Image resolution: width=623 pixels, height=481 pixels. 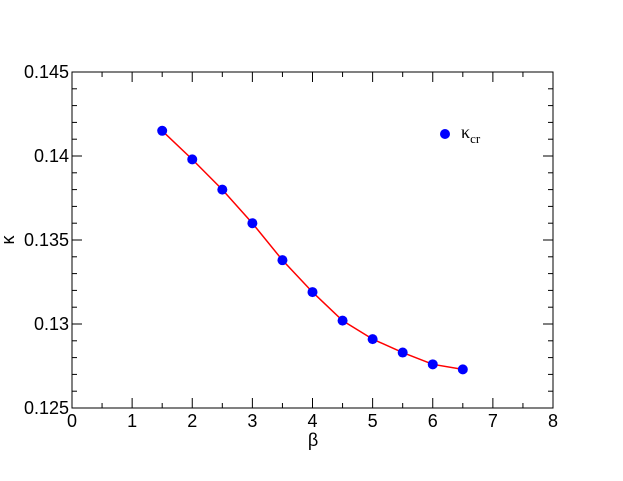 What do you see at coordinates (72, 421) in the screenshot?
I see `x-tick-label: 0` at bounding box center [72, 421].